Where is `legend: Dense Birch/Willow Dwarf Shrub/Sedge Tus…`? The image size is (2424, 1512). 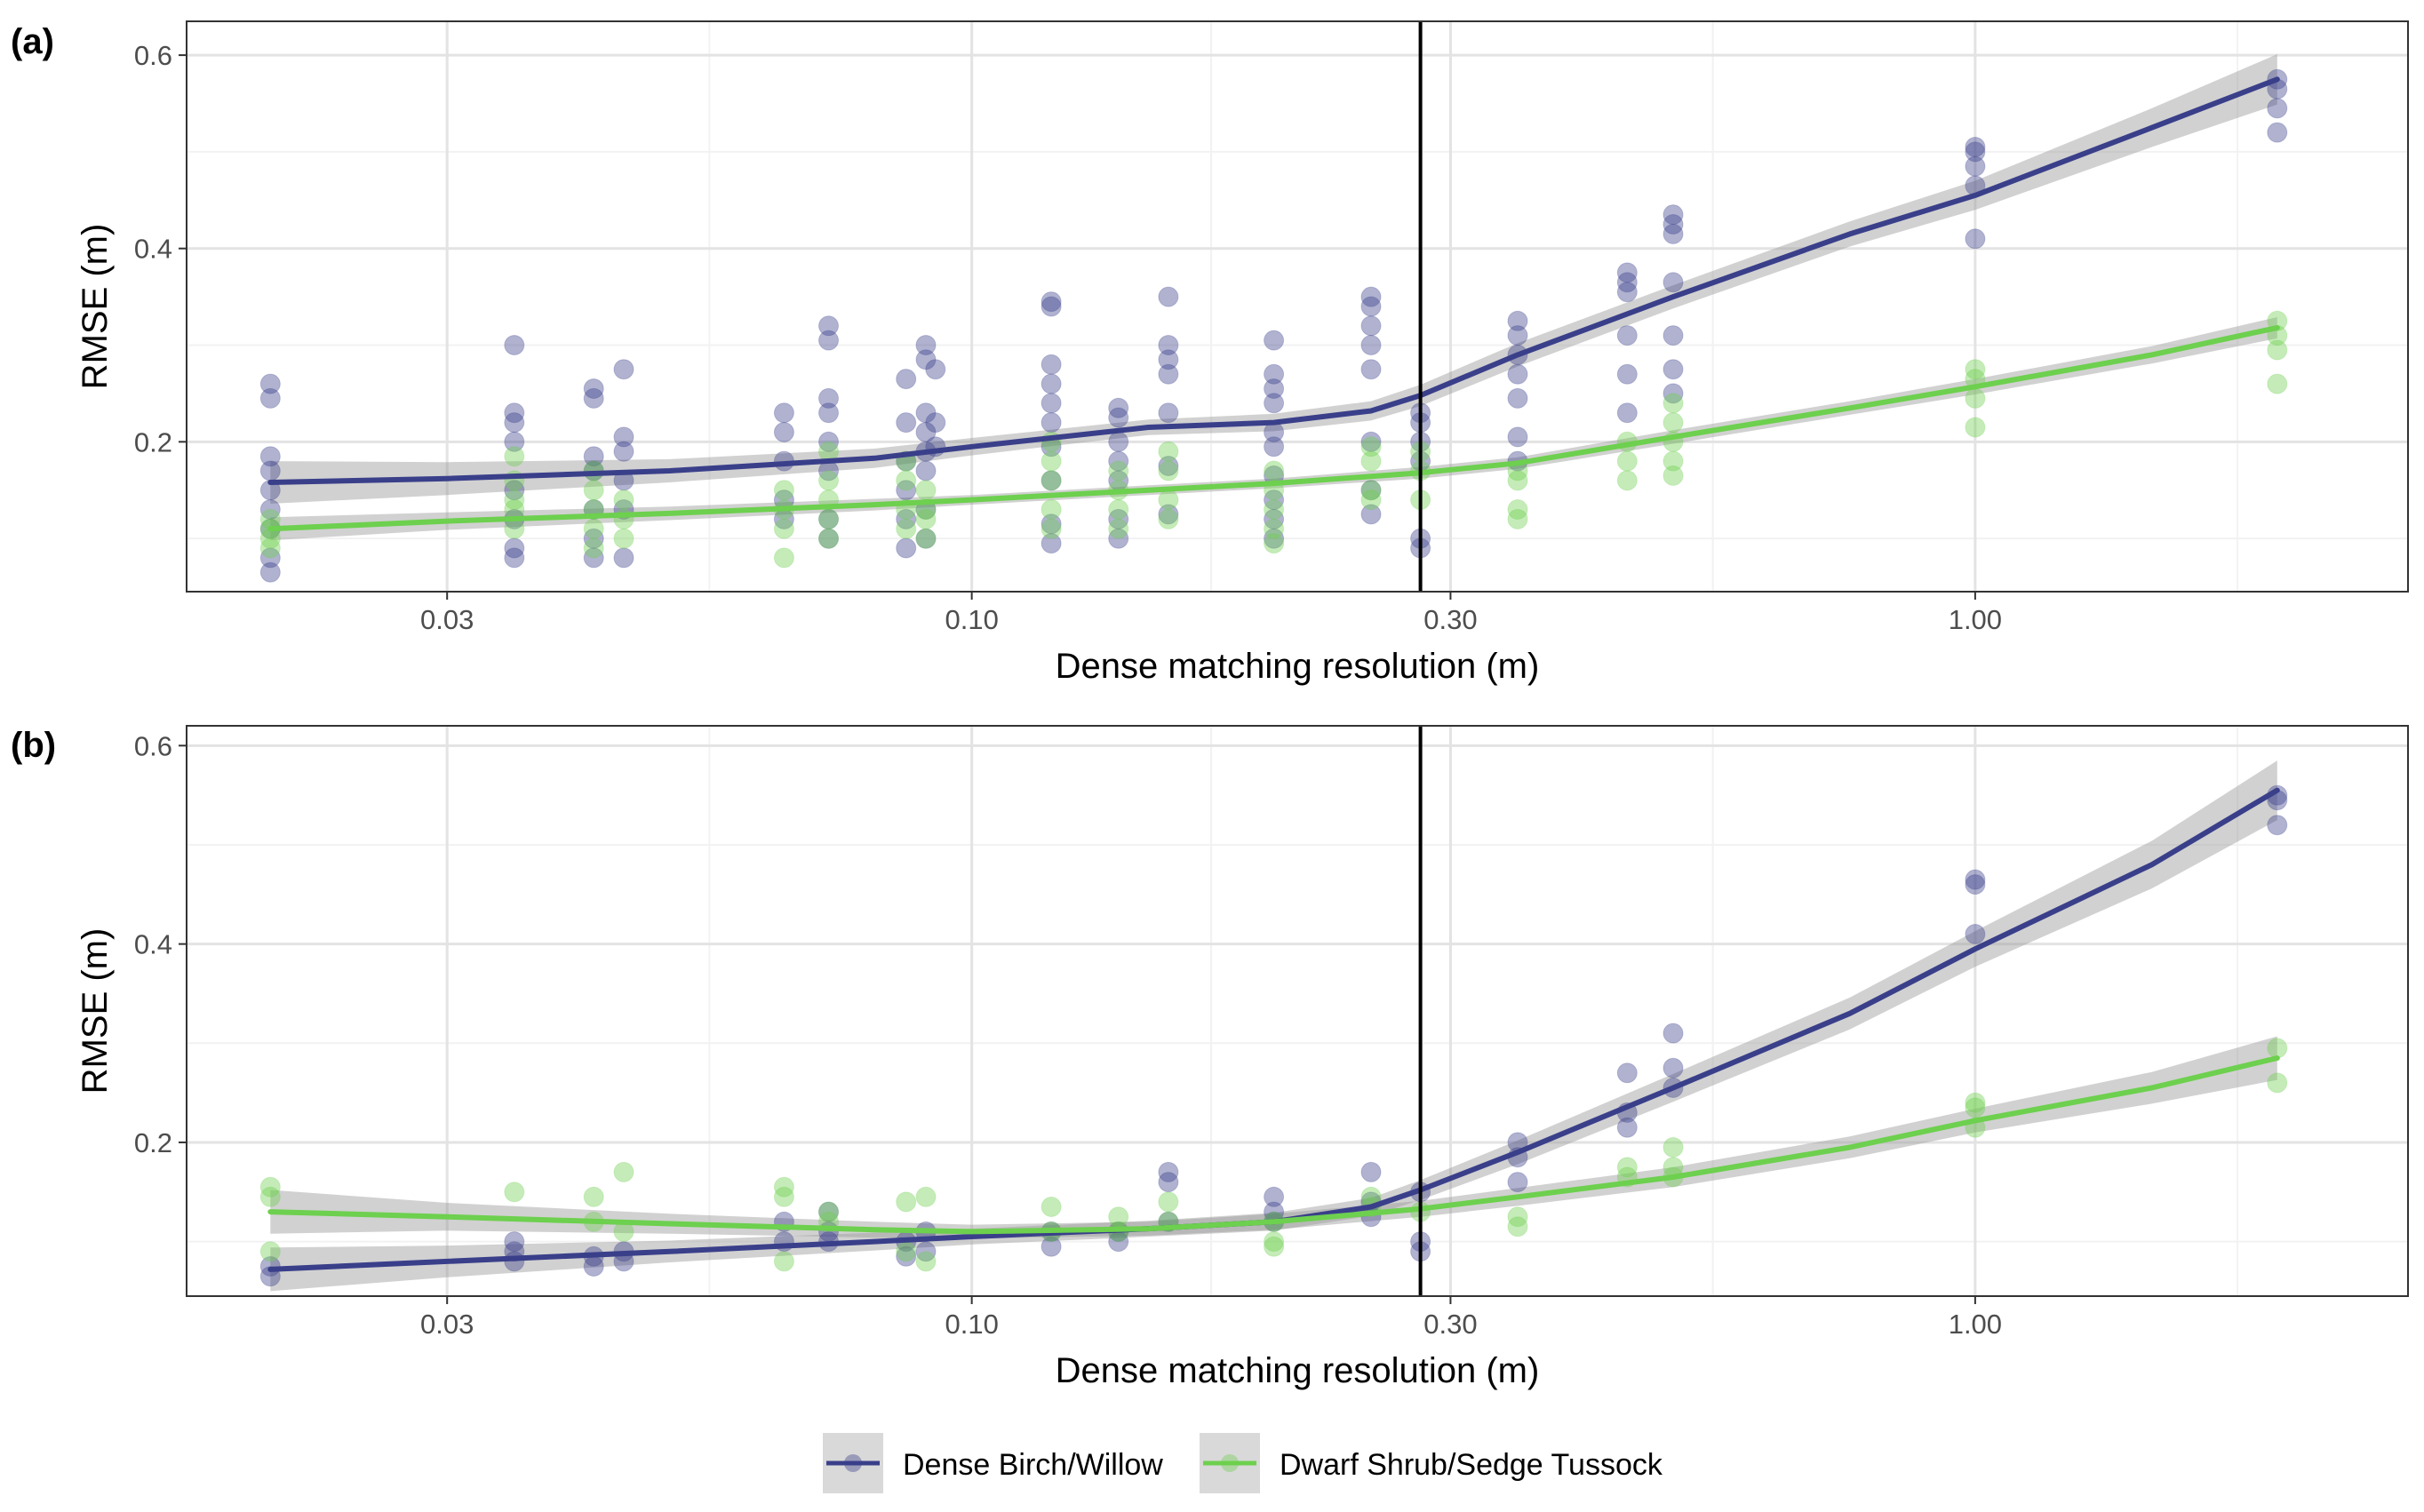
legend: Dense Birch/Willow Dwarf Shrub/Sedge Tus… is located at coordinates (1243, 1463).